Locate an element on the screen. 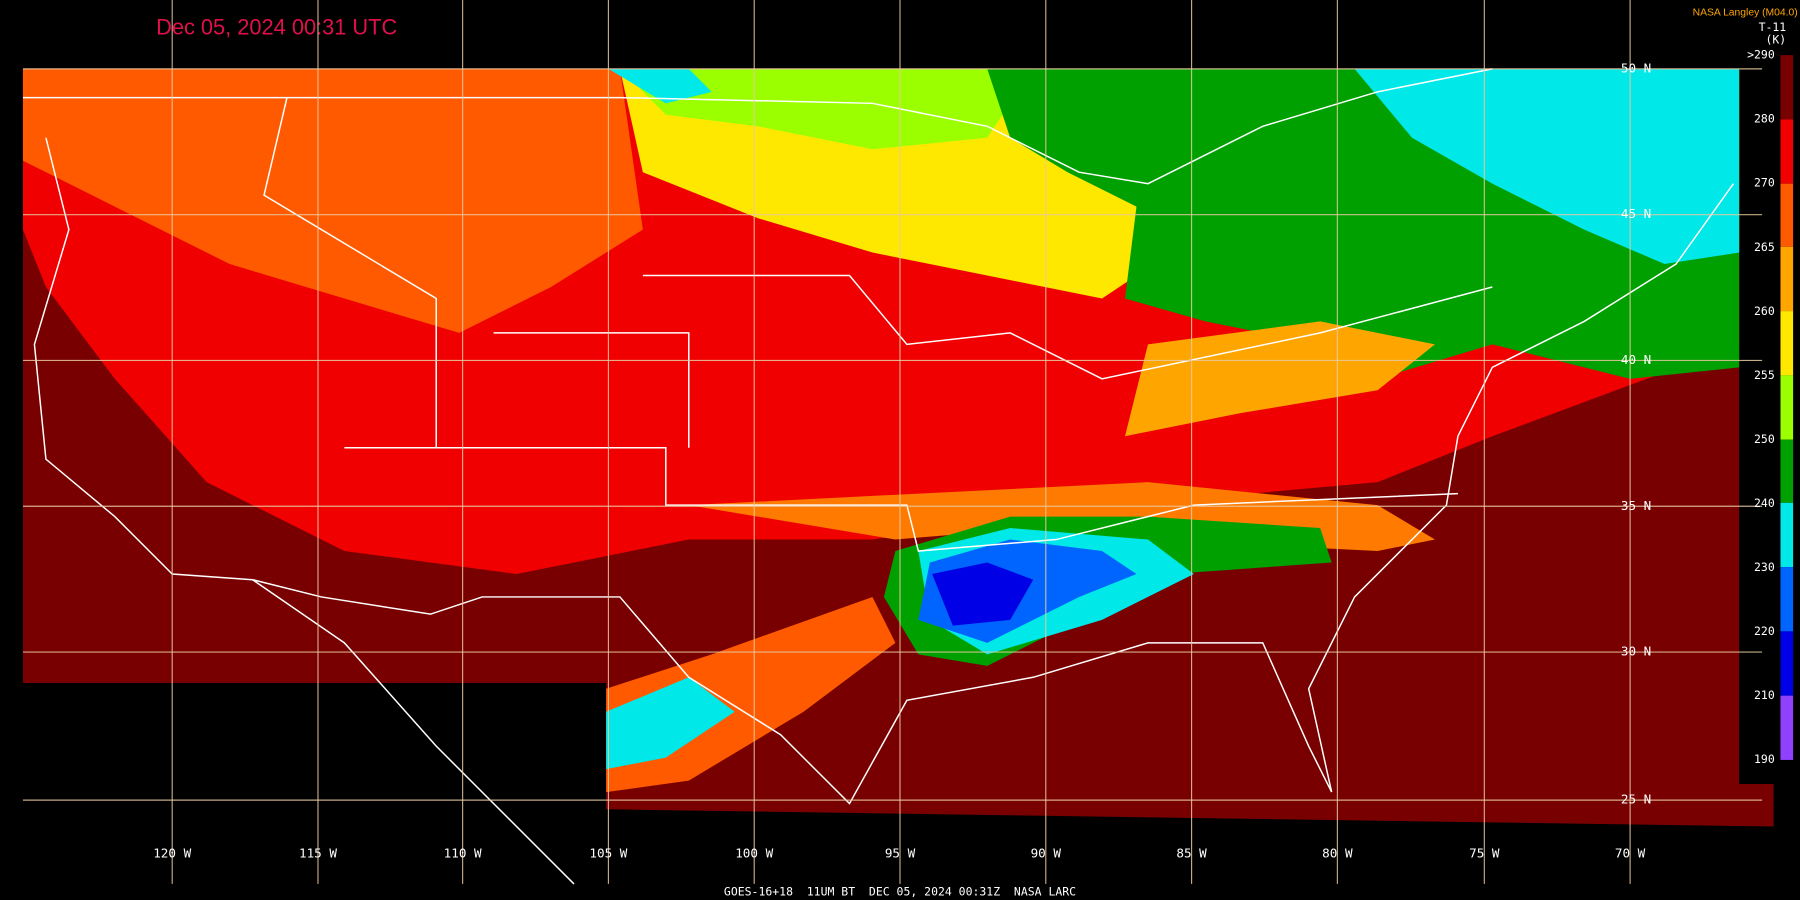 The width and height of the screenshot is (1800, 900). longitude-label: 105 W is located at coordinates (608, 853).